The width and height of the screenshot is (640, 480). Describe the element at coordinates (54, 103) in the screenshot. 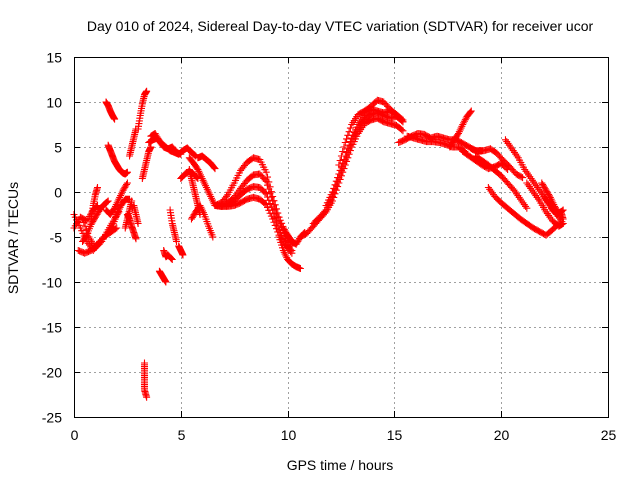

I see `y-tick-label: 10` at that location.